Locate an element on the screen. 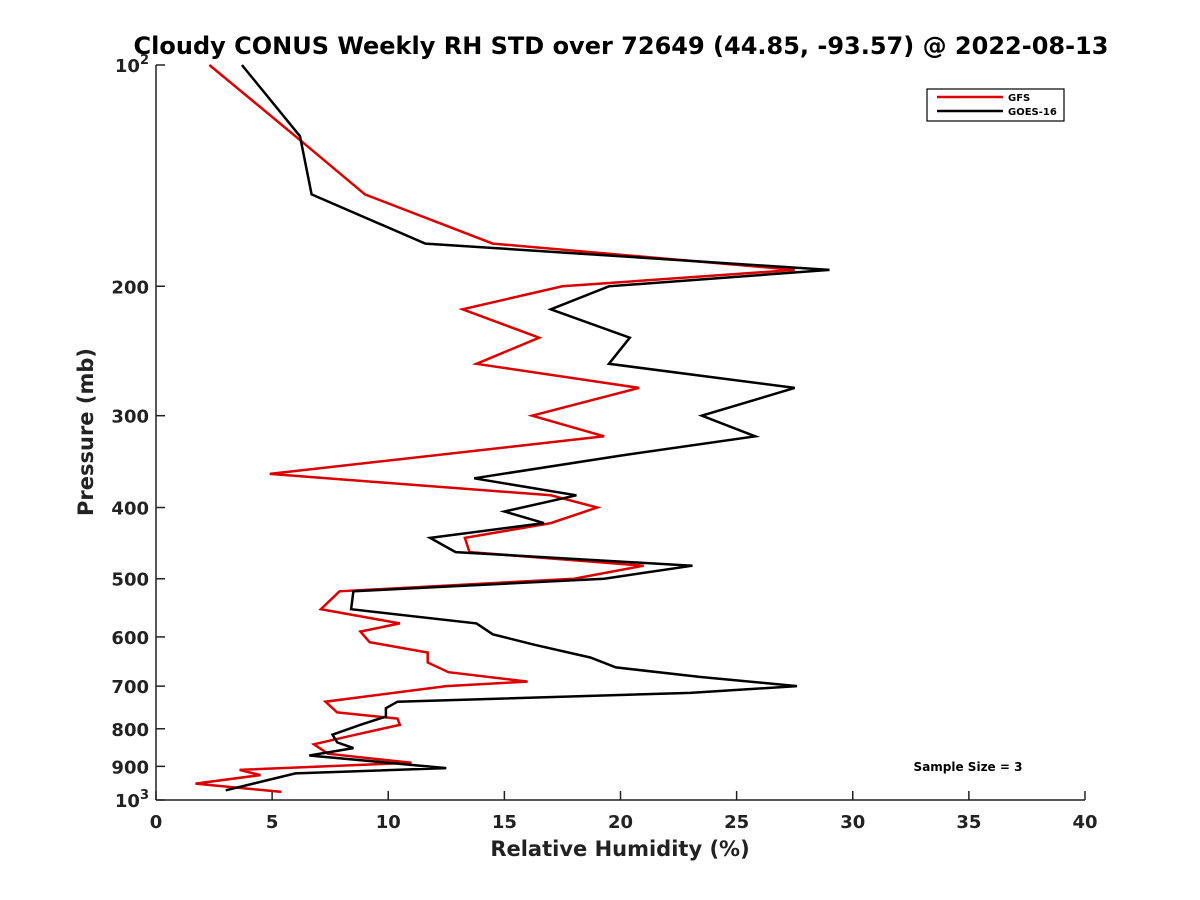 The height and width of the screenshot is (900, 1200). x-tick-label: 30 is located at coordinates (852, 822).